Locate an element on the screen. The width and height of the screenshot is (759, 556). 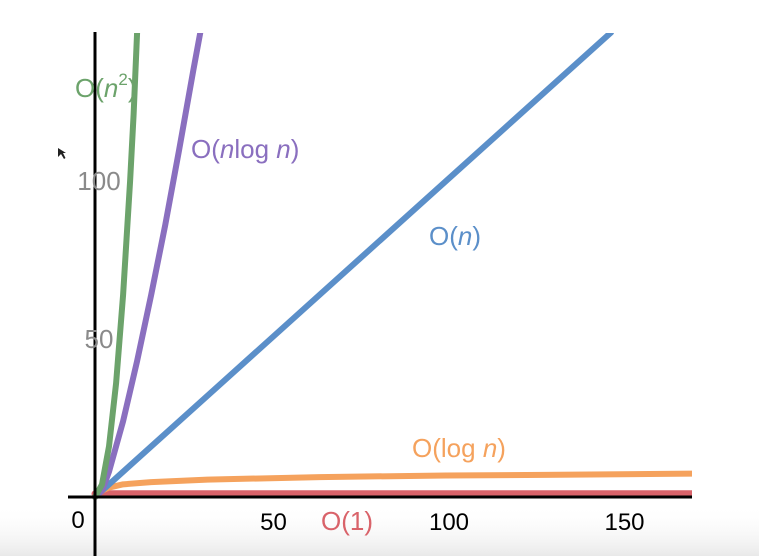
series-label-o-log-n: O(log n) is located at coordinates (459, 448).